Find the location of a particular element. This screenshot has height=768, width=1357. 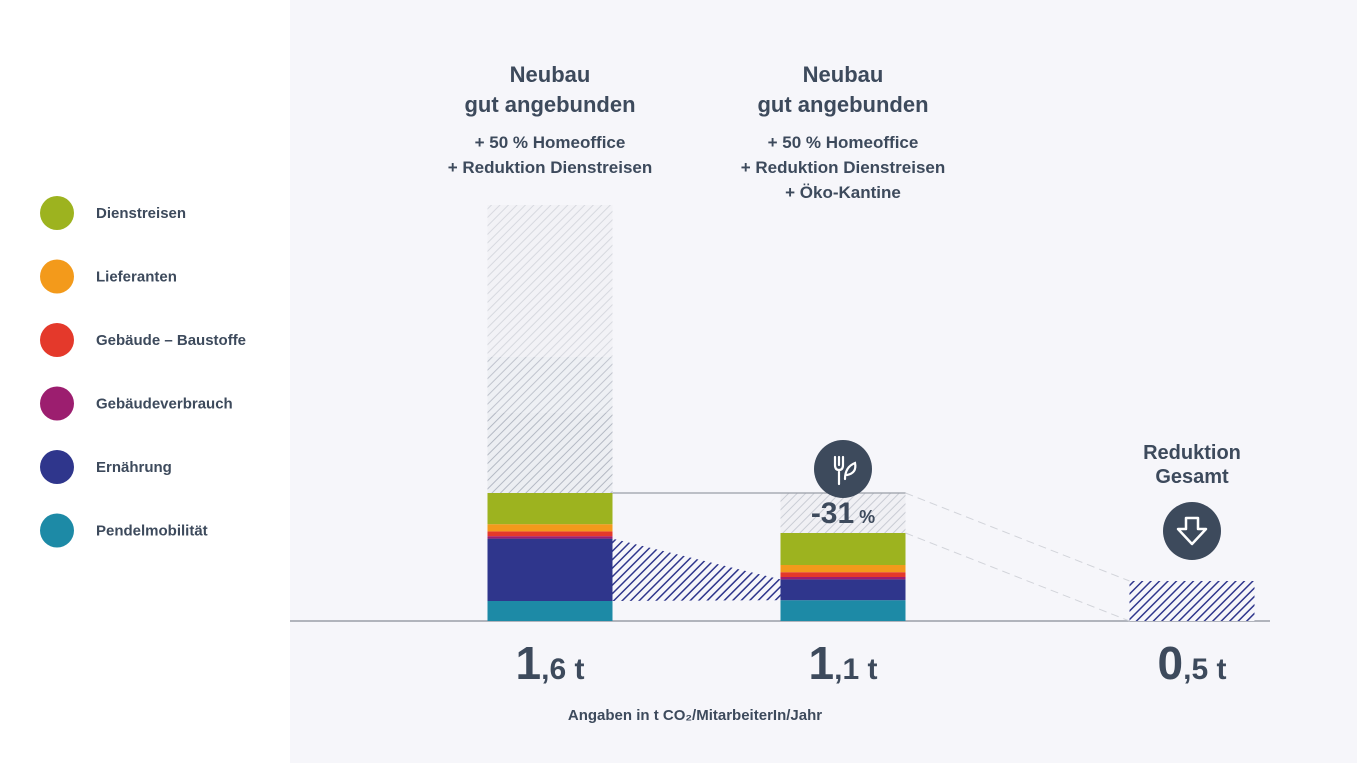

bar-total-lead: 0 is located at coordinates (1171, 663).